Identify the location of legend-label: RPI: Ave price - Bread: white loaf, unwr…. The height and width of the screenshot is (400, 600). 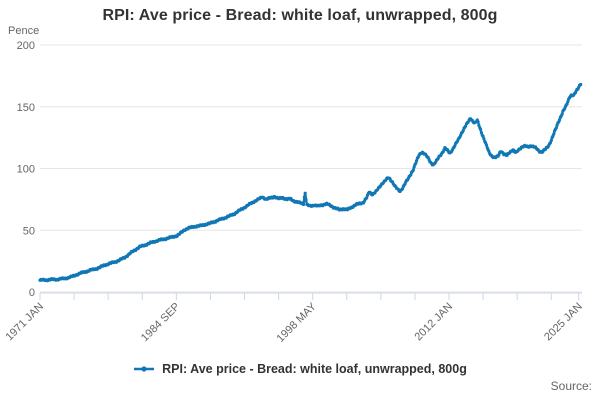
(314, 369).